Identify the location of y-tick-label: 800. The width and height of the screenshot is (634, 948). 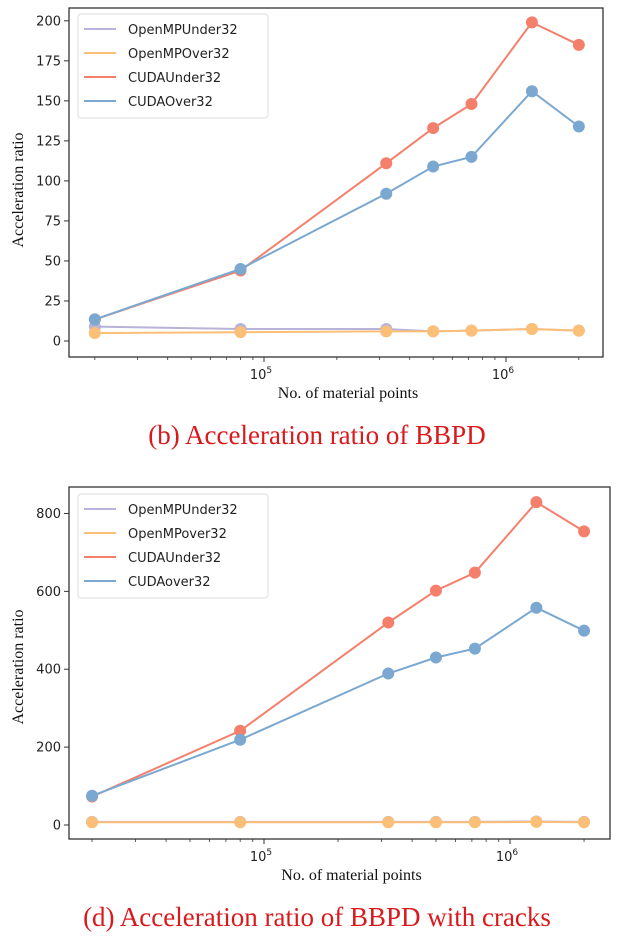
(48, 514).